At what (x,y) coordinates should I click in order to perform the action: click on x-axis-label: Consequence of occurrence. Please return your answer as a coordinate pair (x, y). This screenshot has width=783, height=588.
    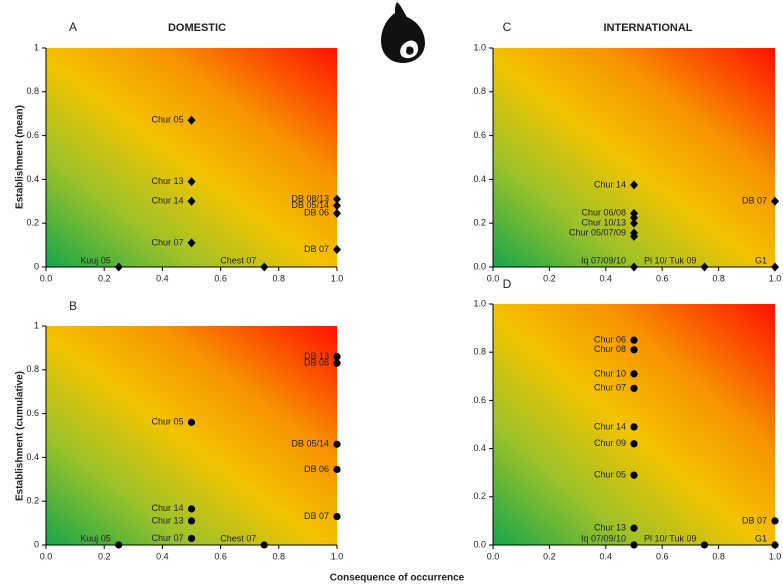
    Looking at the image, I should click on (397, 578).